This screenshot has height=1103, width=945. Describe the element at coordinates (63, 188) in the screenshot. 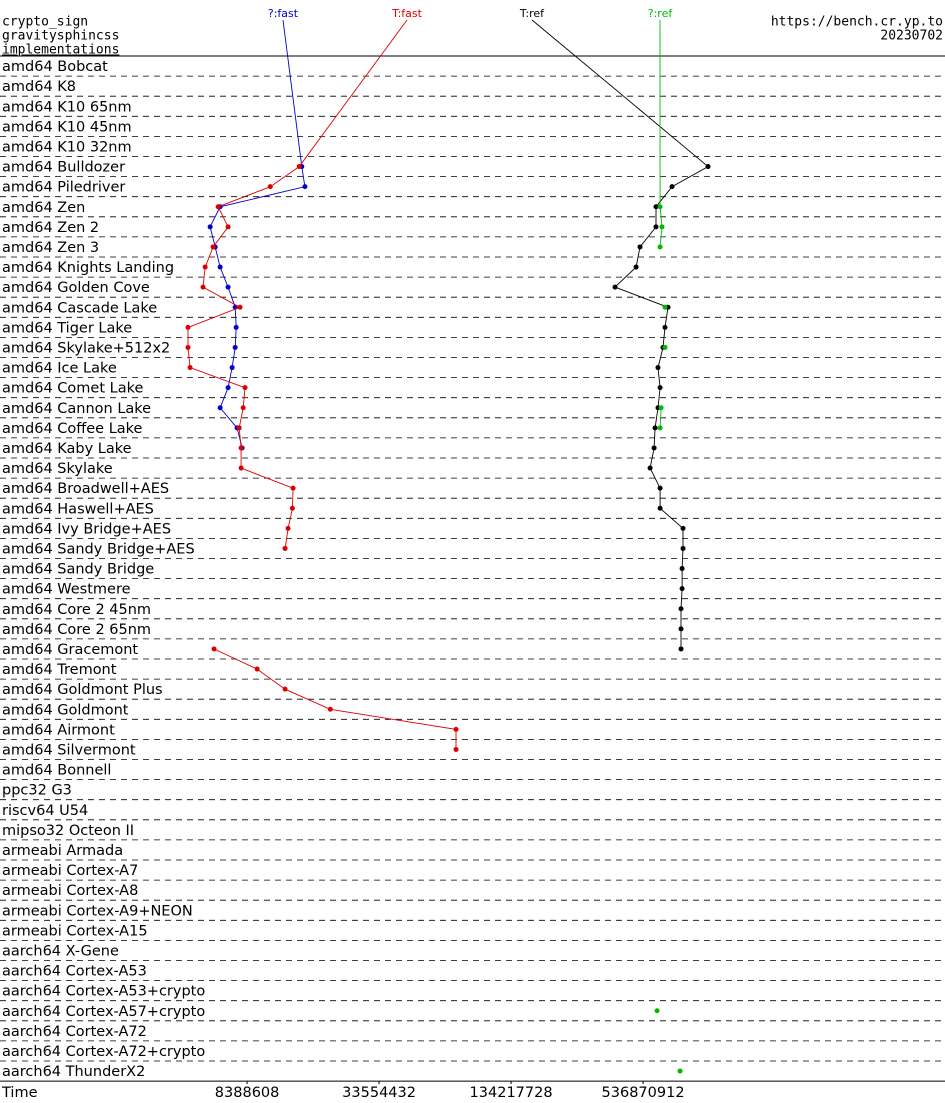

I see `row-label: amd64 Piledriver` at that location.